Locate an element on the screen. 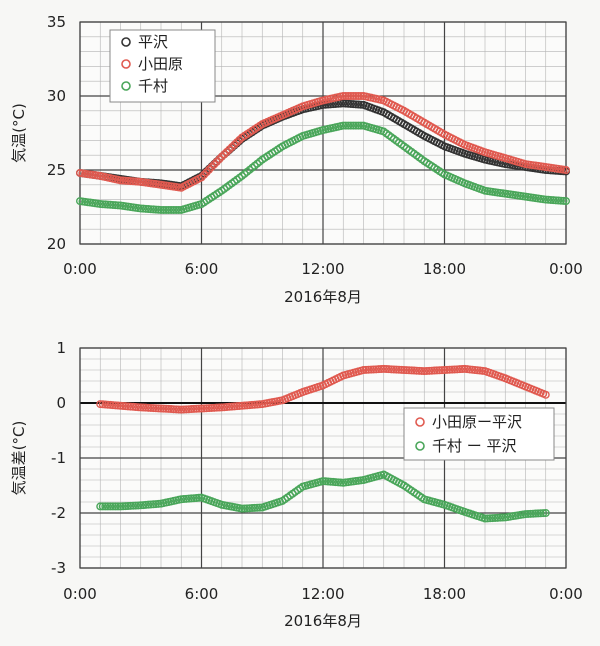 The width and height of the screenshot is (600, 646). y-tick-label: 35 is located at coordinates (56, 22).